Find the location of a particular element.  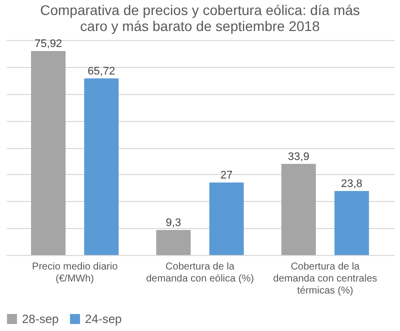

data-label: 33,9 is located at coordinates (299, 156).